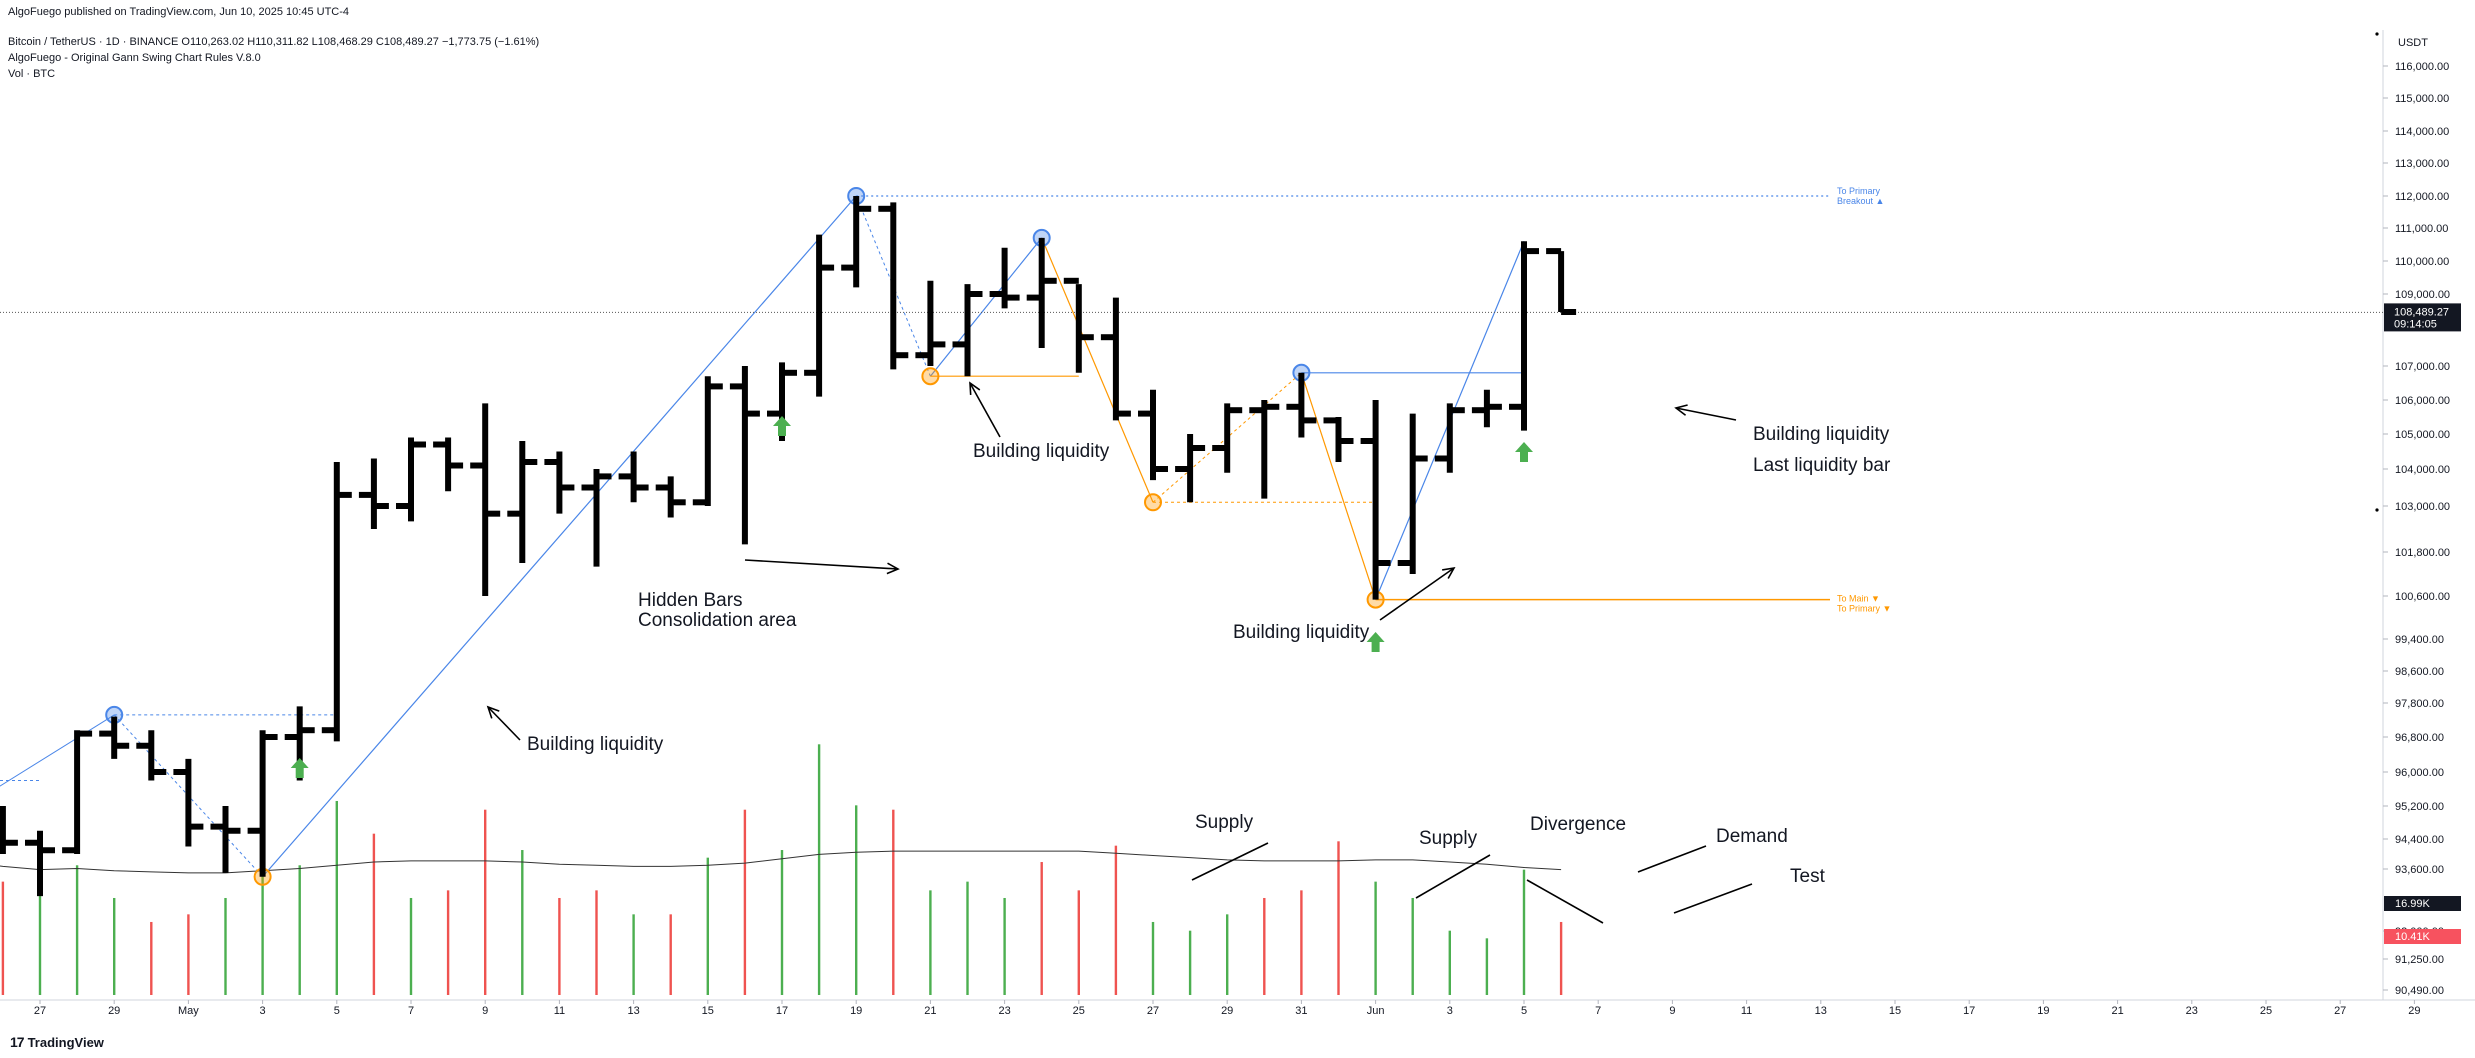  What do you see at coordinates (1598, 1011) in the screenshot?
I see `time-tick-label: 7` at bounding box center [1598, 1011].